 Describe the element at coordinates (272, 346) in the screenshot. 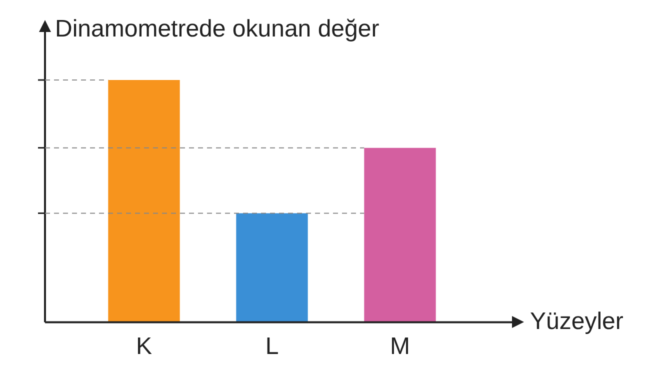

I see `x-tick-label: L` at that location.